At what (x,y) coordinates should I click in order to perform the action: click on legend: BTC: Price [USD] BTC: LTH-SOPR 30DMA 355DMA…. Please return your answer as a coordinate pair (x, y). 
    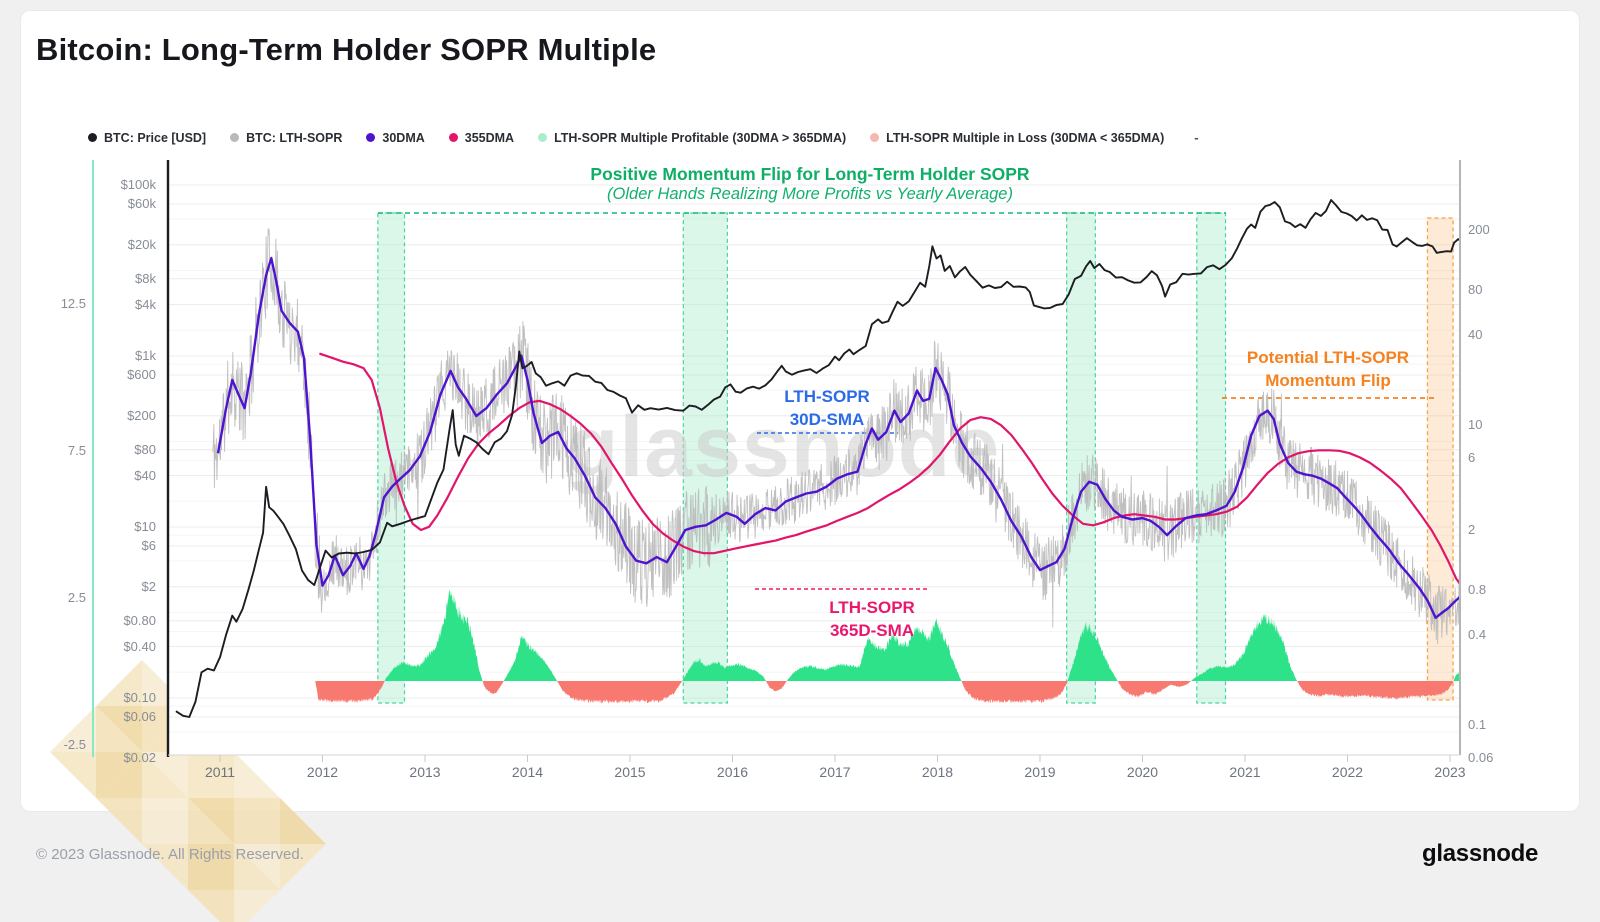
    Looking at the image, I should click on (643, 137).